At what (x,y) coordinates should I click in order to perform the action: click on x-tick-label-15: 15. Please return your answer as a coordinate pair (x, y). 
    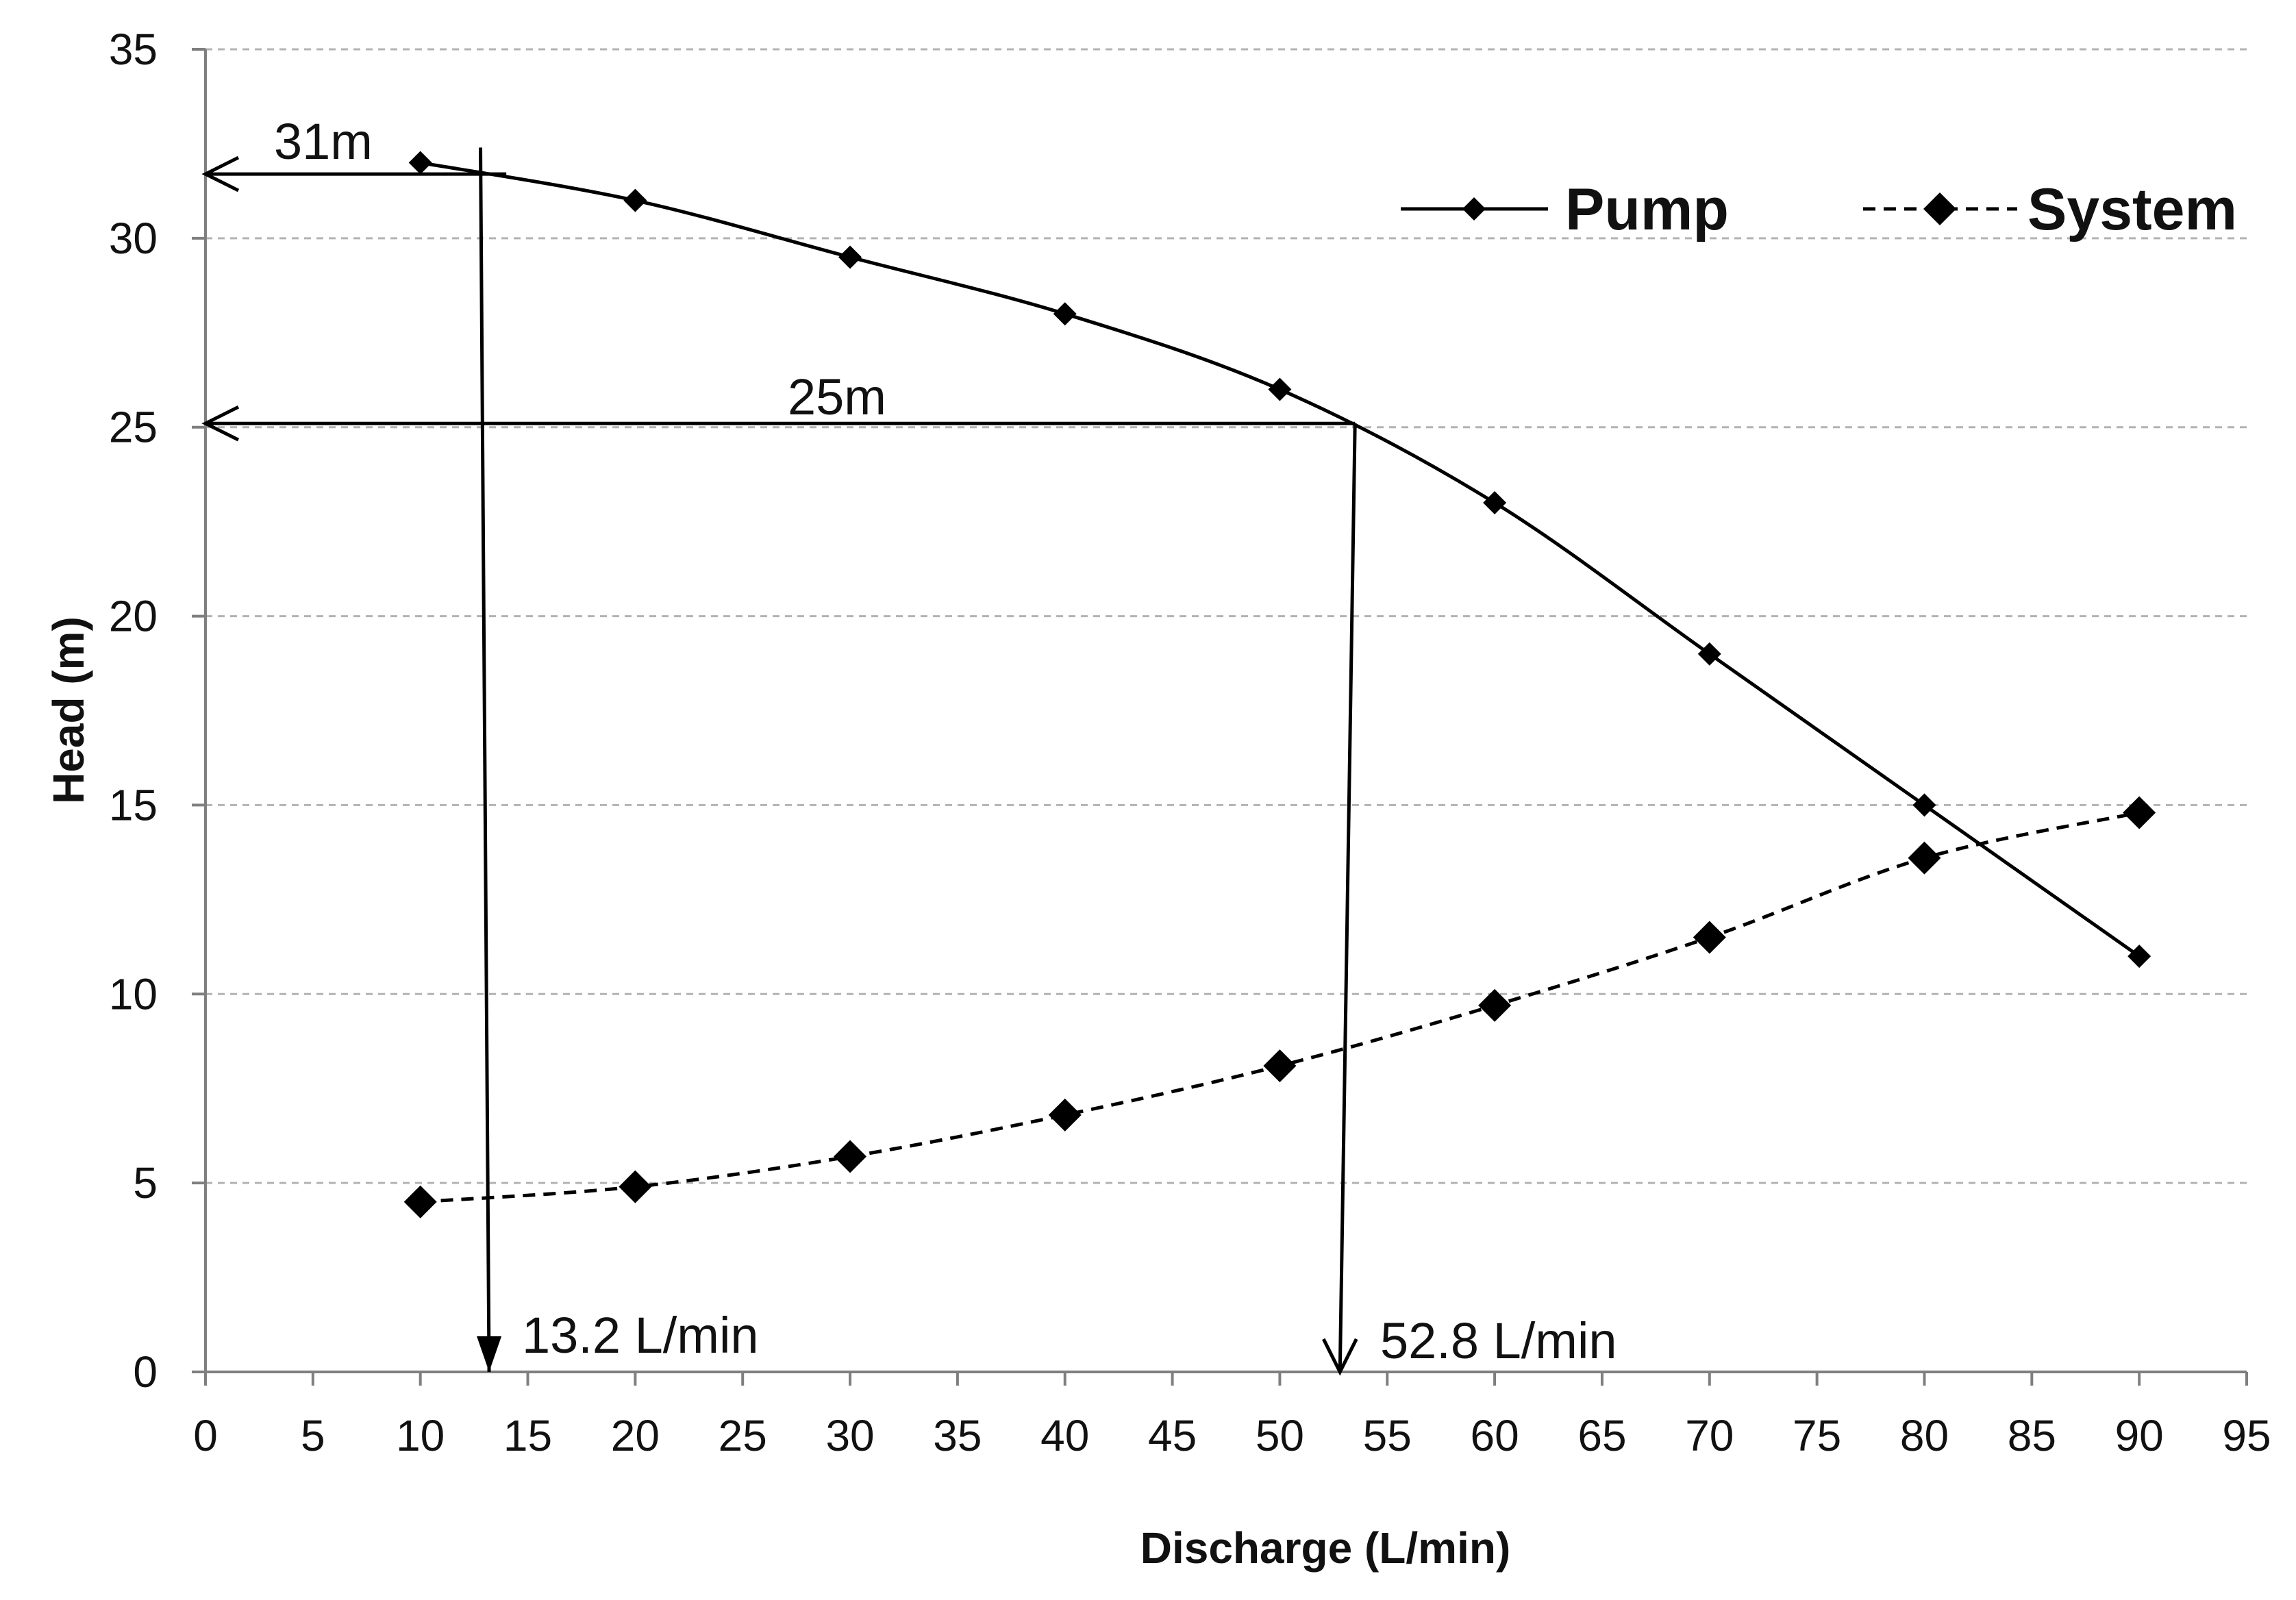
    Looking at the image, I should click on (527, 1435).